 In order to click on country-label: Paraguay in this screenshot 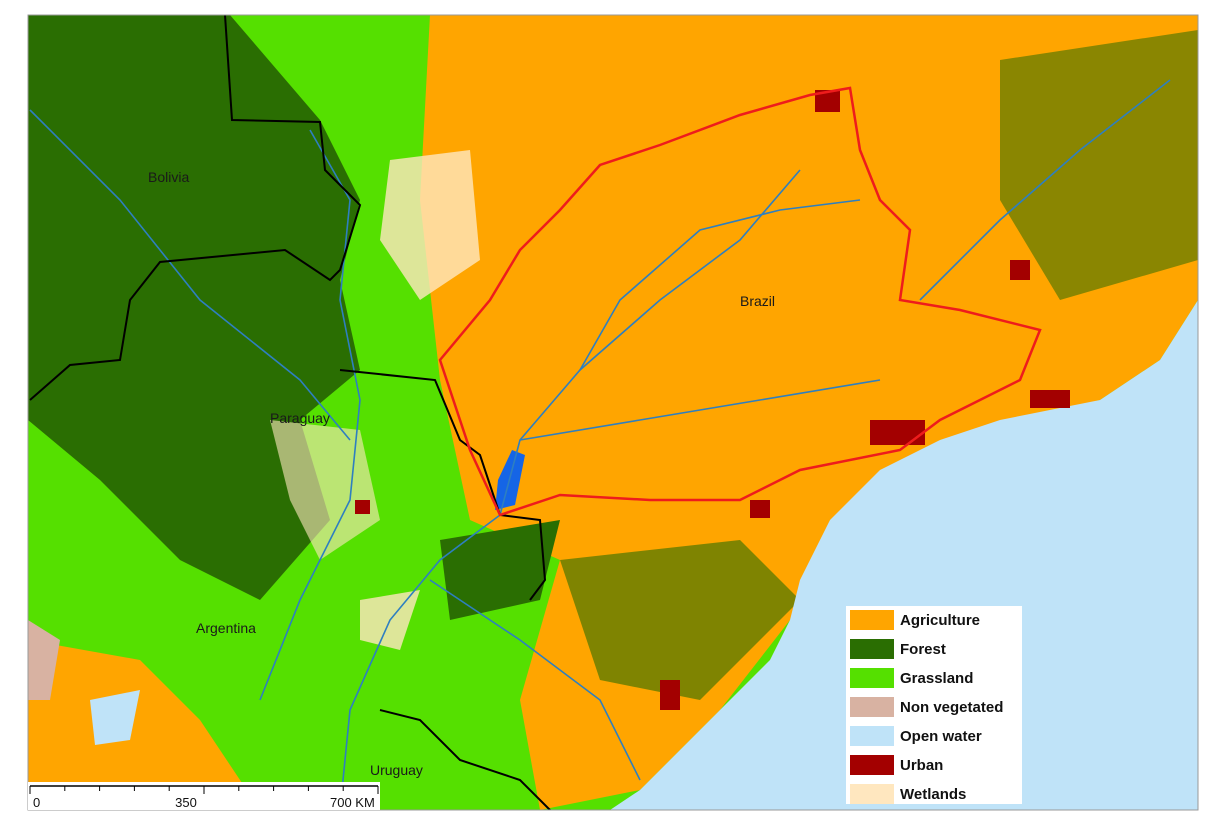, I will do `click(300, 418)`.